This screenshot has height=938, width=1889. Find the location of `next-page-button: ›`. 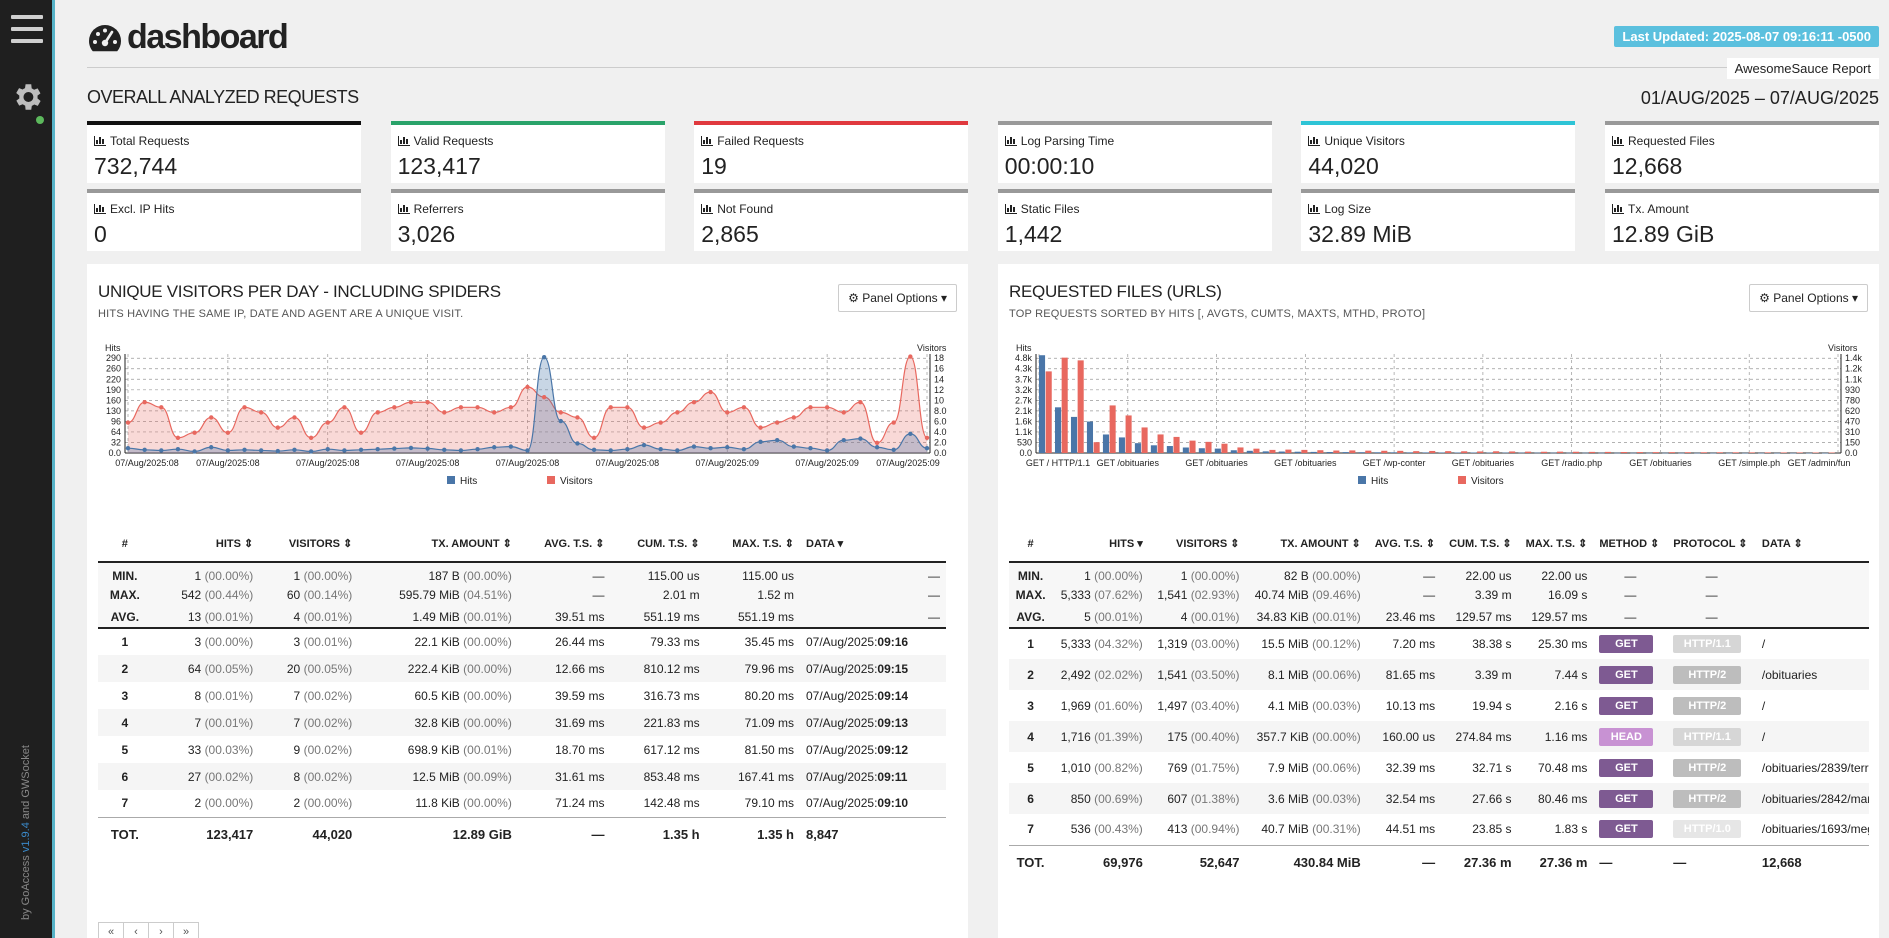

next-page-button: › is located at coordinates (161, 930).